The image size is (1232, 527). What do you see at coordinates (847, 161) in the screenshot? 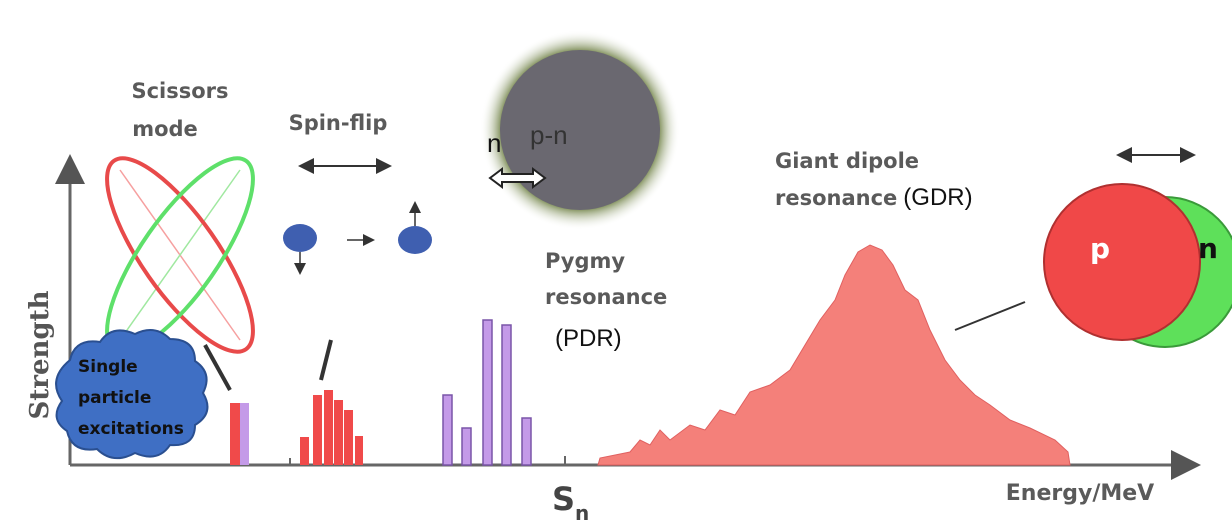
I see `gdr-label: Giant dipole` at bounding box center [847, 161].